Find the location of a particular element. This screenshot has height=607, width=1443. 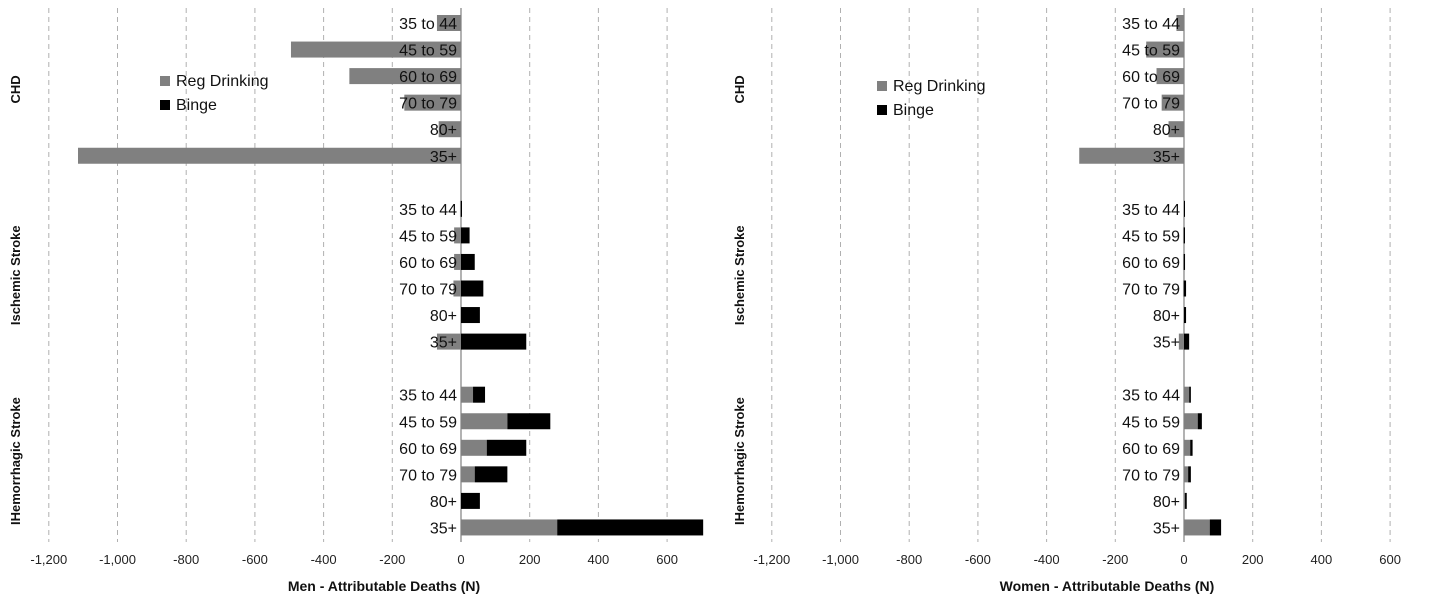

x-tick-label: 0 is located at coordinates (1183, 559).